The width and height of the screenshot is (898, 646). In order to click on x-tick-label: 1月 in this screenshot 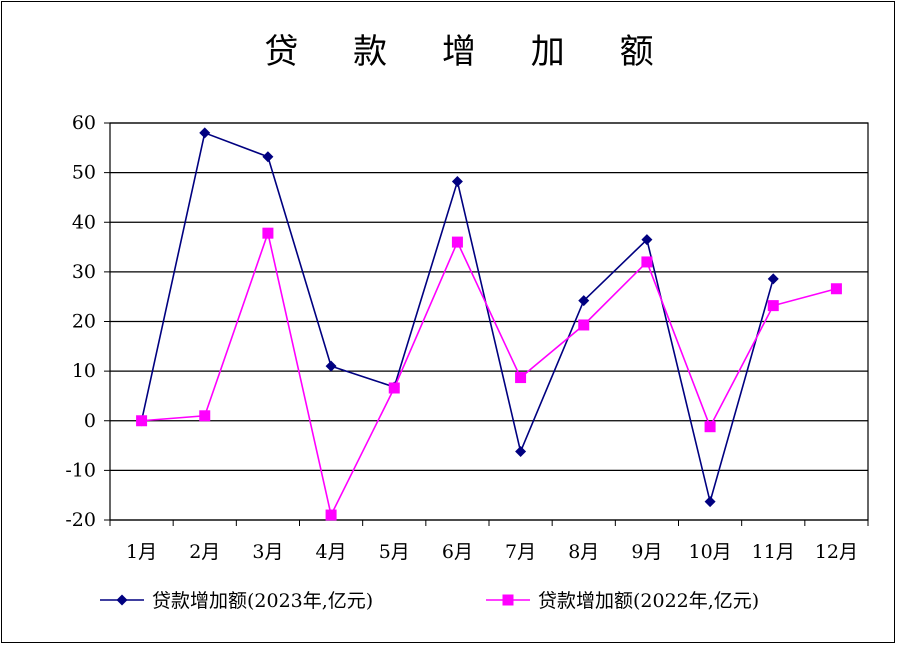, I will do `click(141, 552)`.